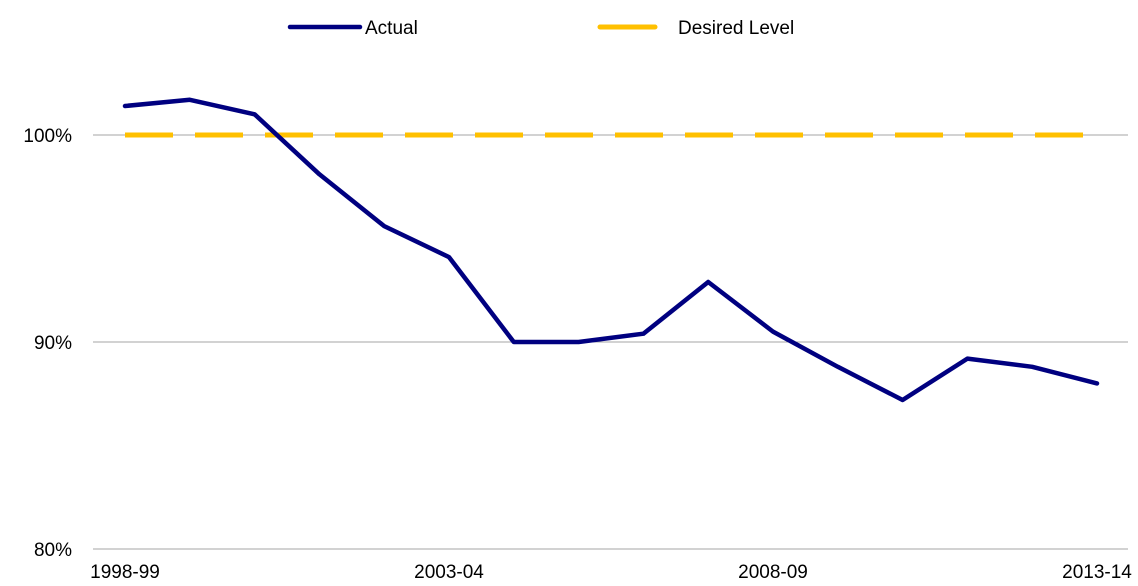  I want to click on x-tick-label: 1998-99, so click(125, 572).